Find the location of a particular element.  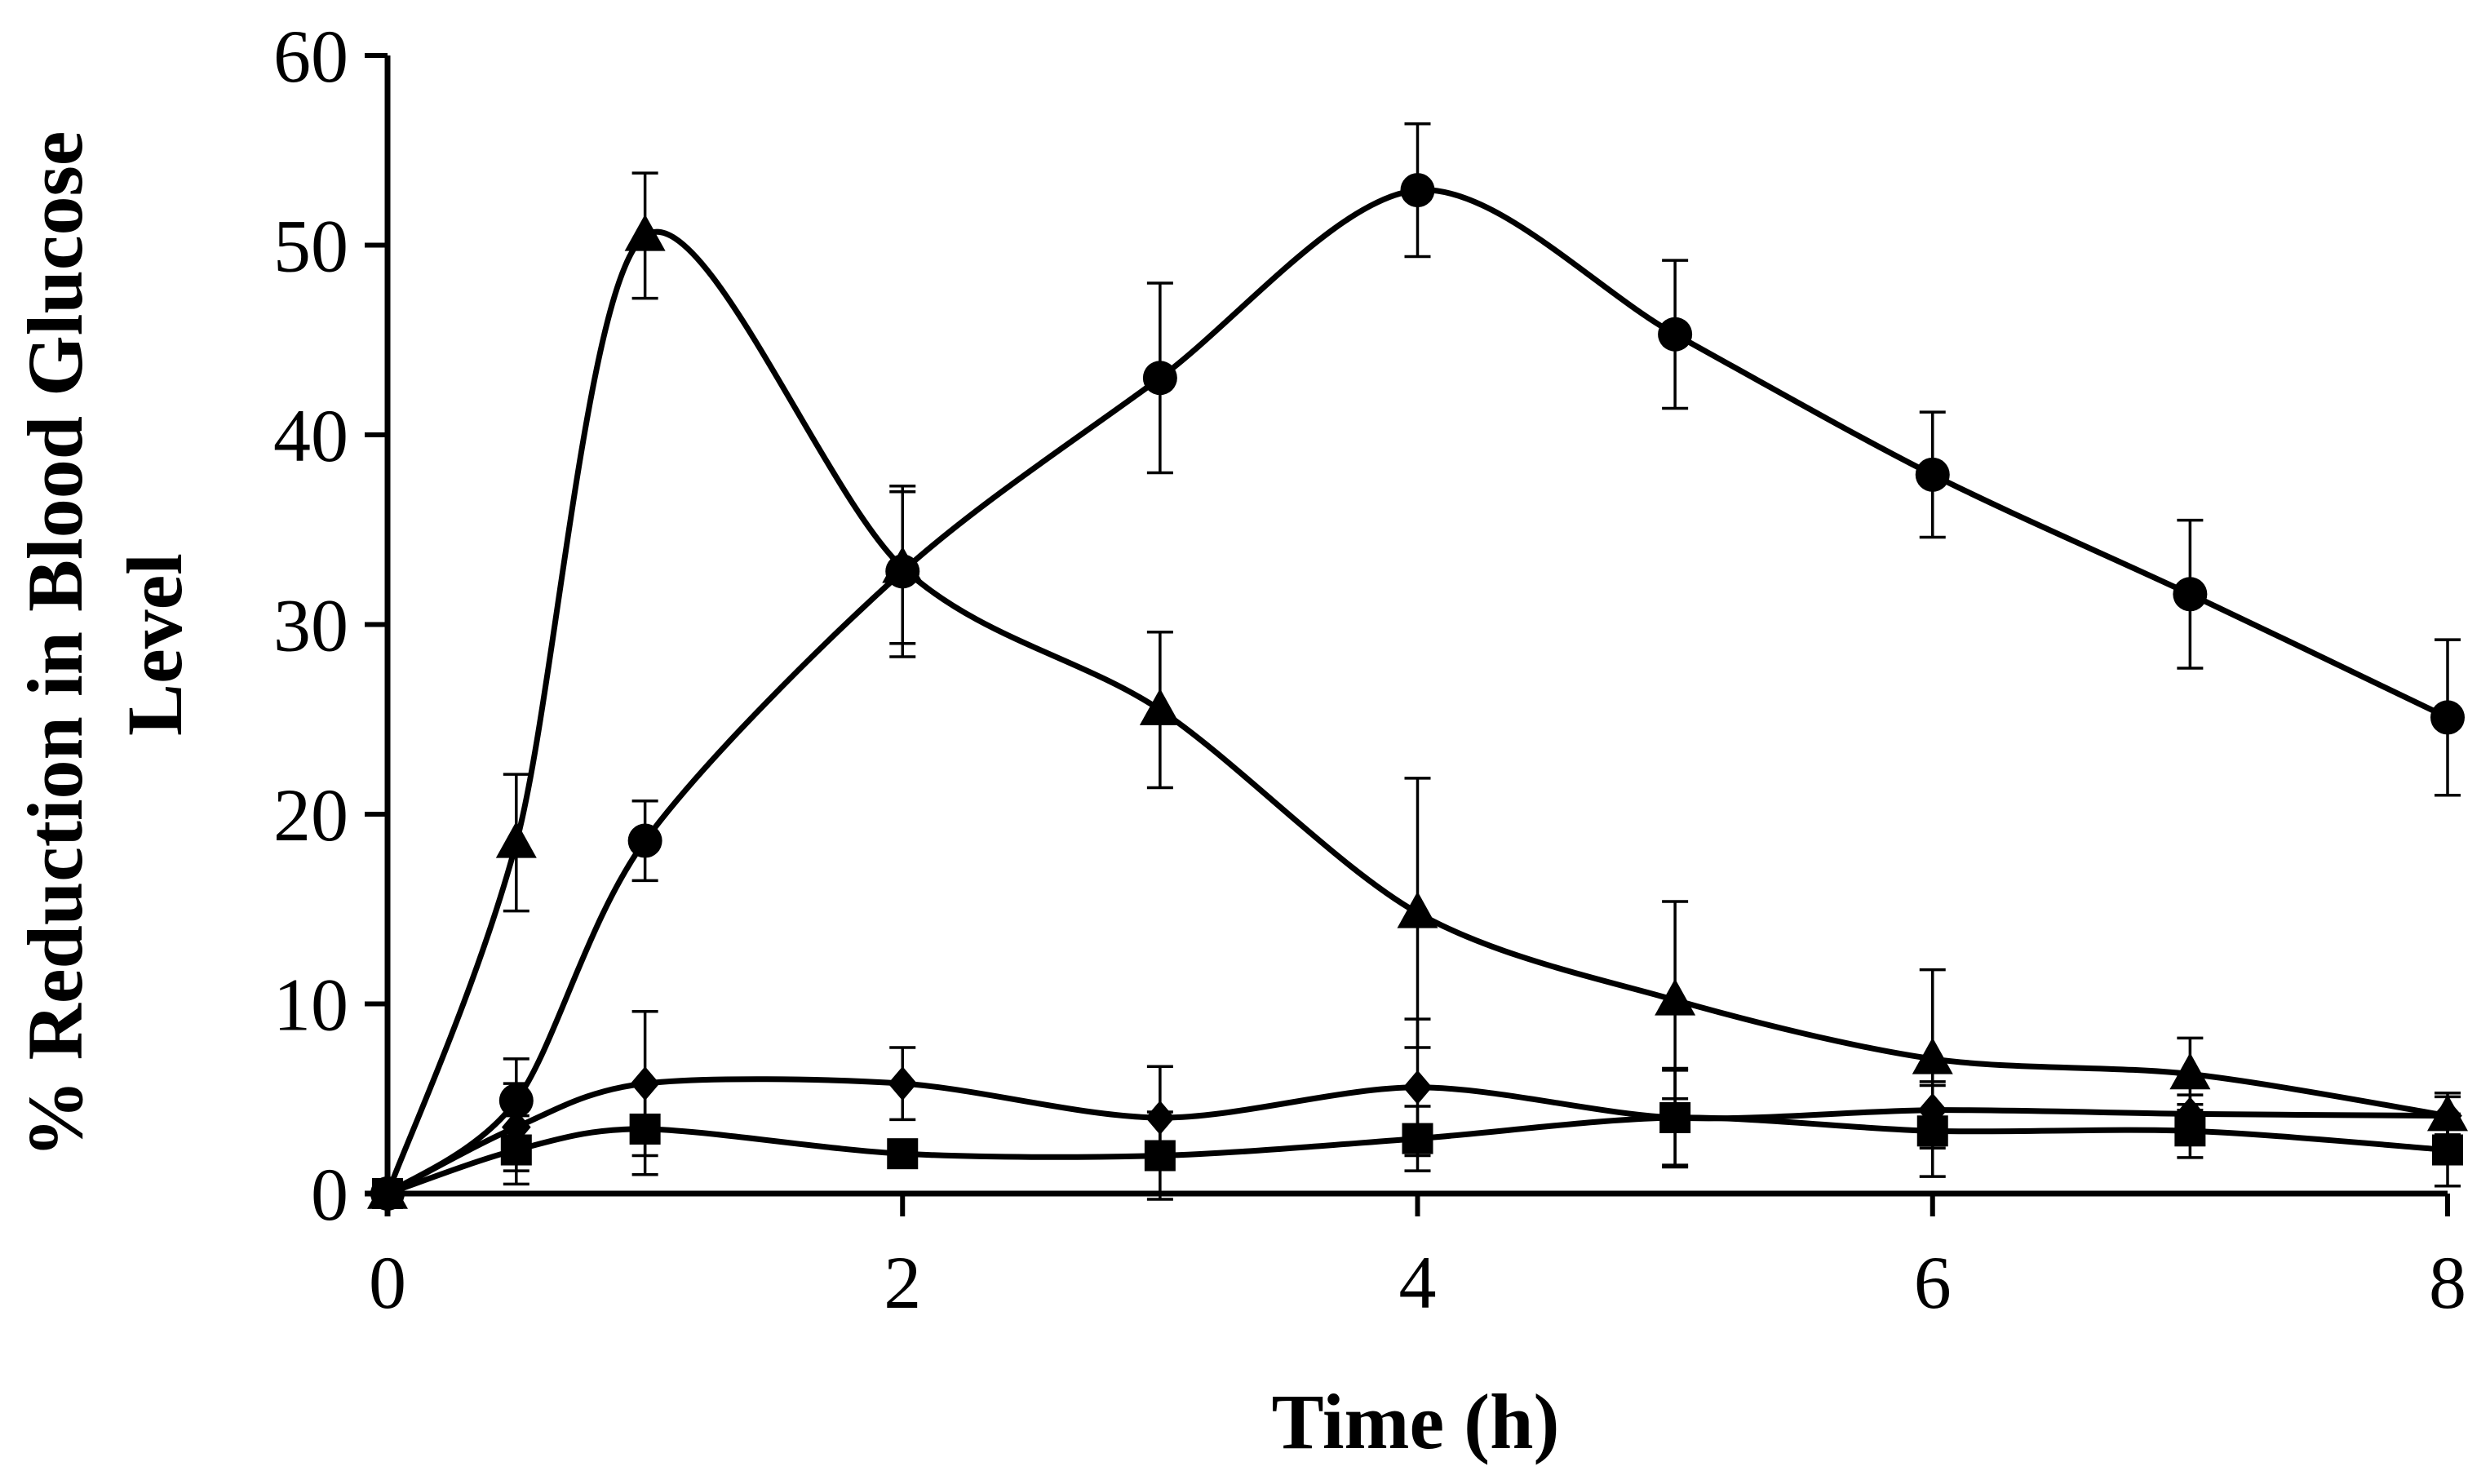

x-tick-label: 8 is located at coordinates (2447, 1282).